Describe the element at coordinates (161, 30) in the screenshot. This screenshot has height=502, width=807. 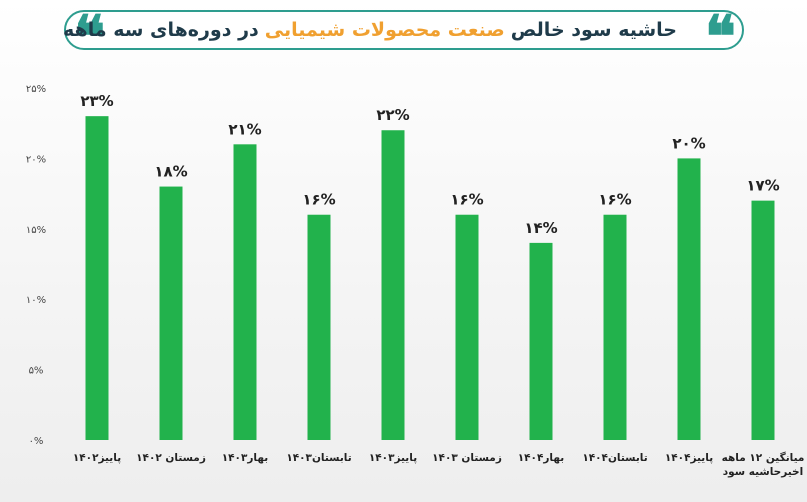
I see `title-part-2: در دوره‌های سه ماهه` at that location.